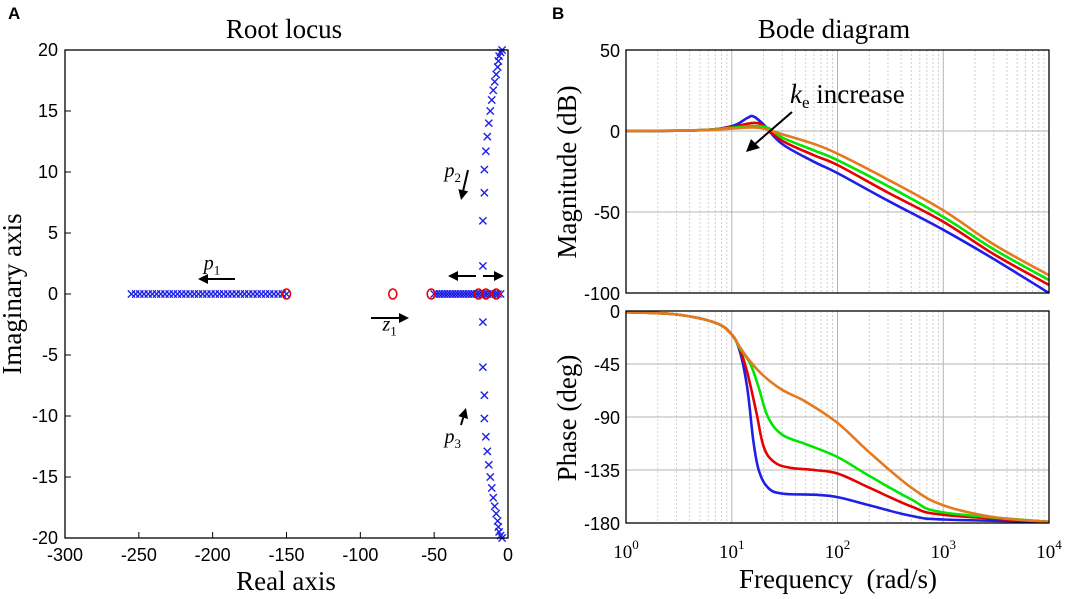  What do you see at coordinates (434, 555) in the screenshot?
I see `rl-xtick-label: -50` at bounding box center [434, 555].